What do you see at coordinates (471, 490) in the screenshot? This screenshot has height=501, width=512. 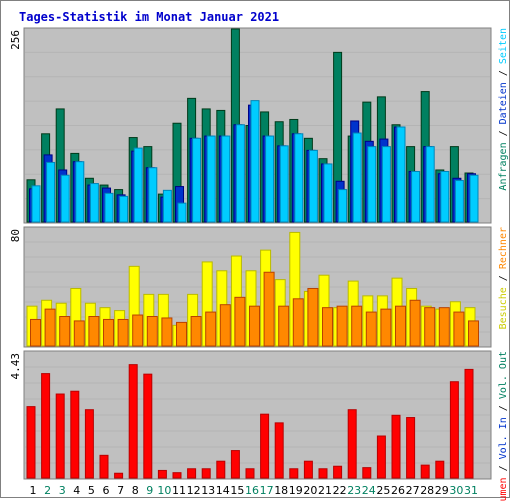 I see `x-tick-label: 31` at bounding box center [471, 490].